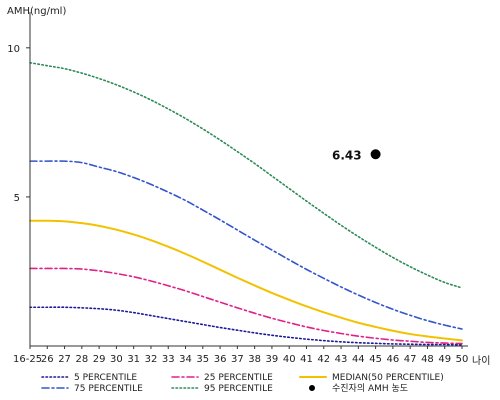 The image size is (500, 400). I want to click on x-tick-label: 33, so click(168, 359).